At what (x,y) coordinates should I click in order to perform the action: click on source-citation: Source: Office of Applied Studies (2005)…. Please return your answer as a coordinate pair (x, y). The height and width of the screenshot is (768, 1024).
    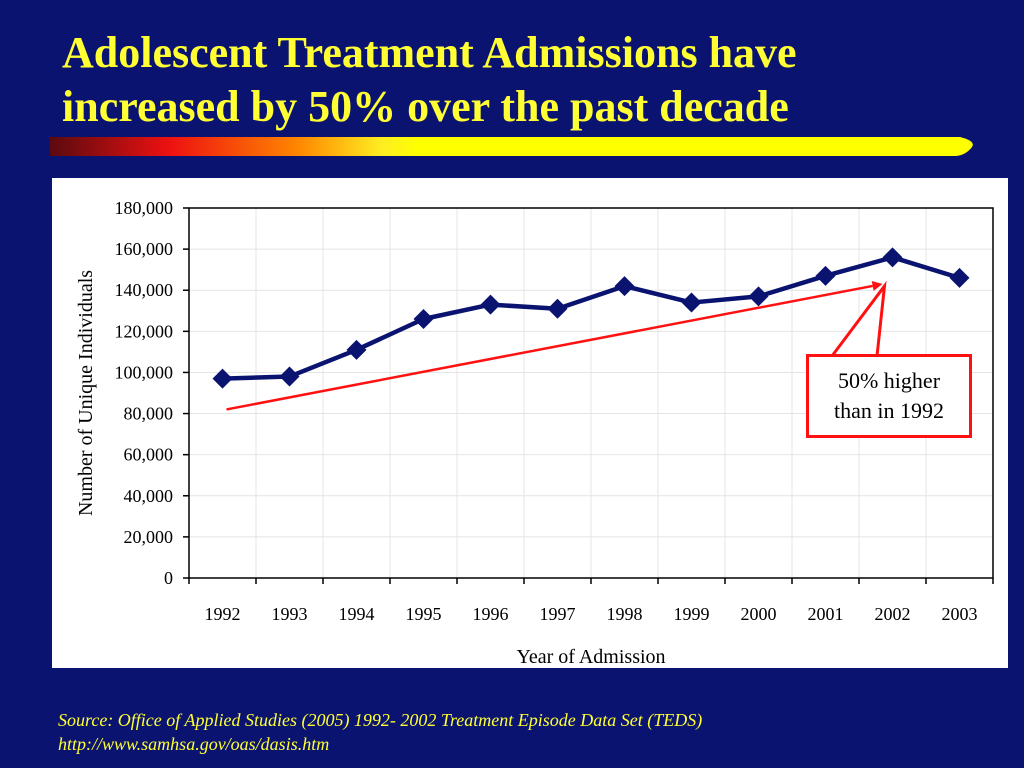
    Looking at the image, I should click on (528, 732).